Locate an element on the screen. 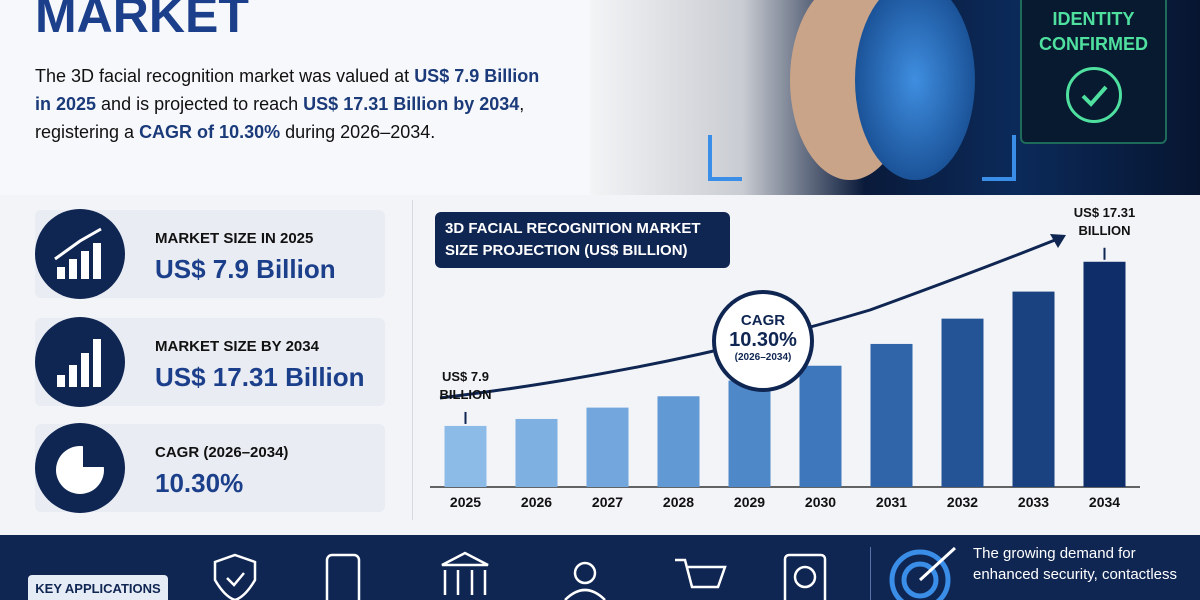 Image resolution: width=1200 pixels, height=600 pixels. card: MARKET SIZE IN 2025 US$ 7.9 Billion is located at coordinates (210, 254).